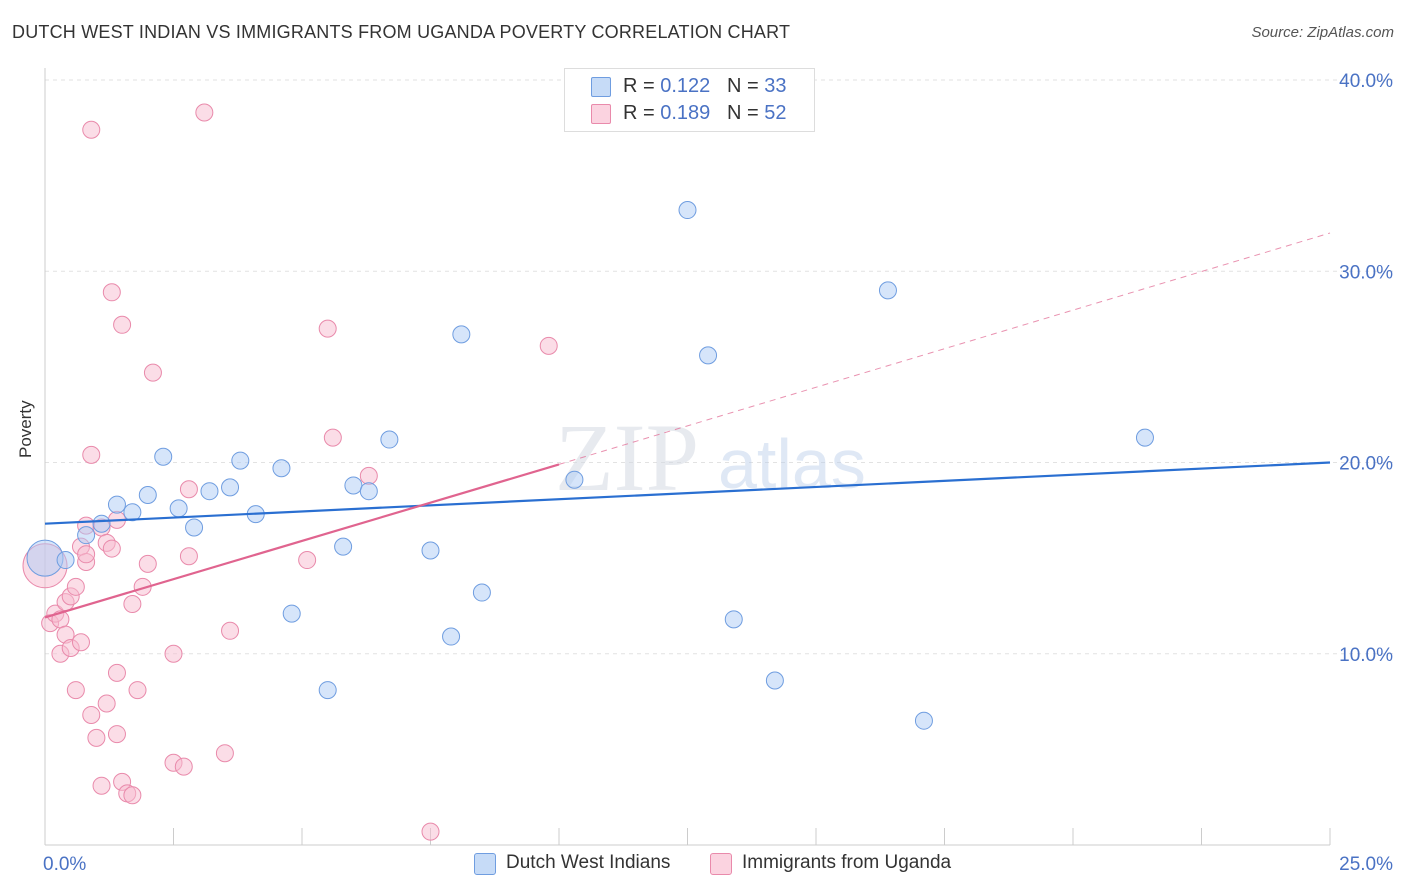  What do you see at coordinates (685, 113) in the screenshot?
I see `r-value: 0.189` at bounding box center [685, 113].